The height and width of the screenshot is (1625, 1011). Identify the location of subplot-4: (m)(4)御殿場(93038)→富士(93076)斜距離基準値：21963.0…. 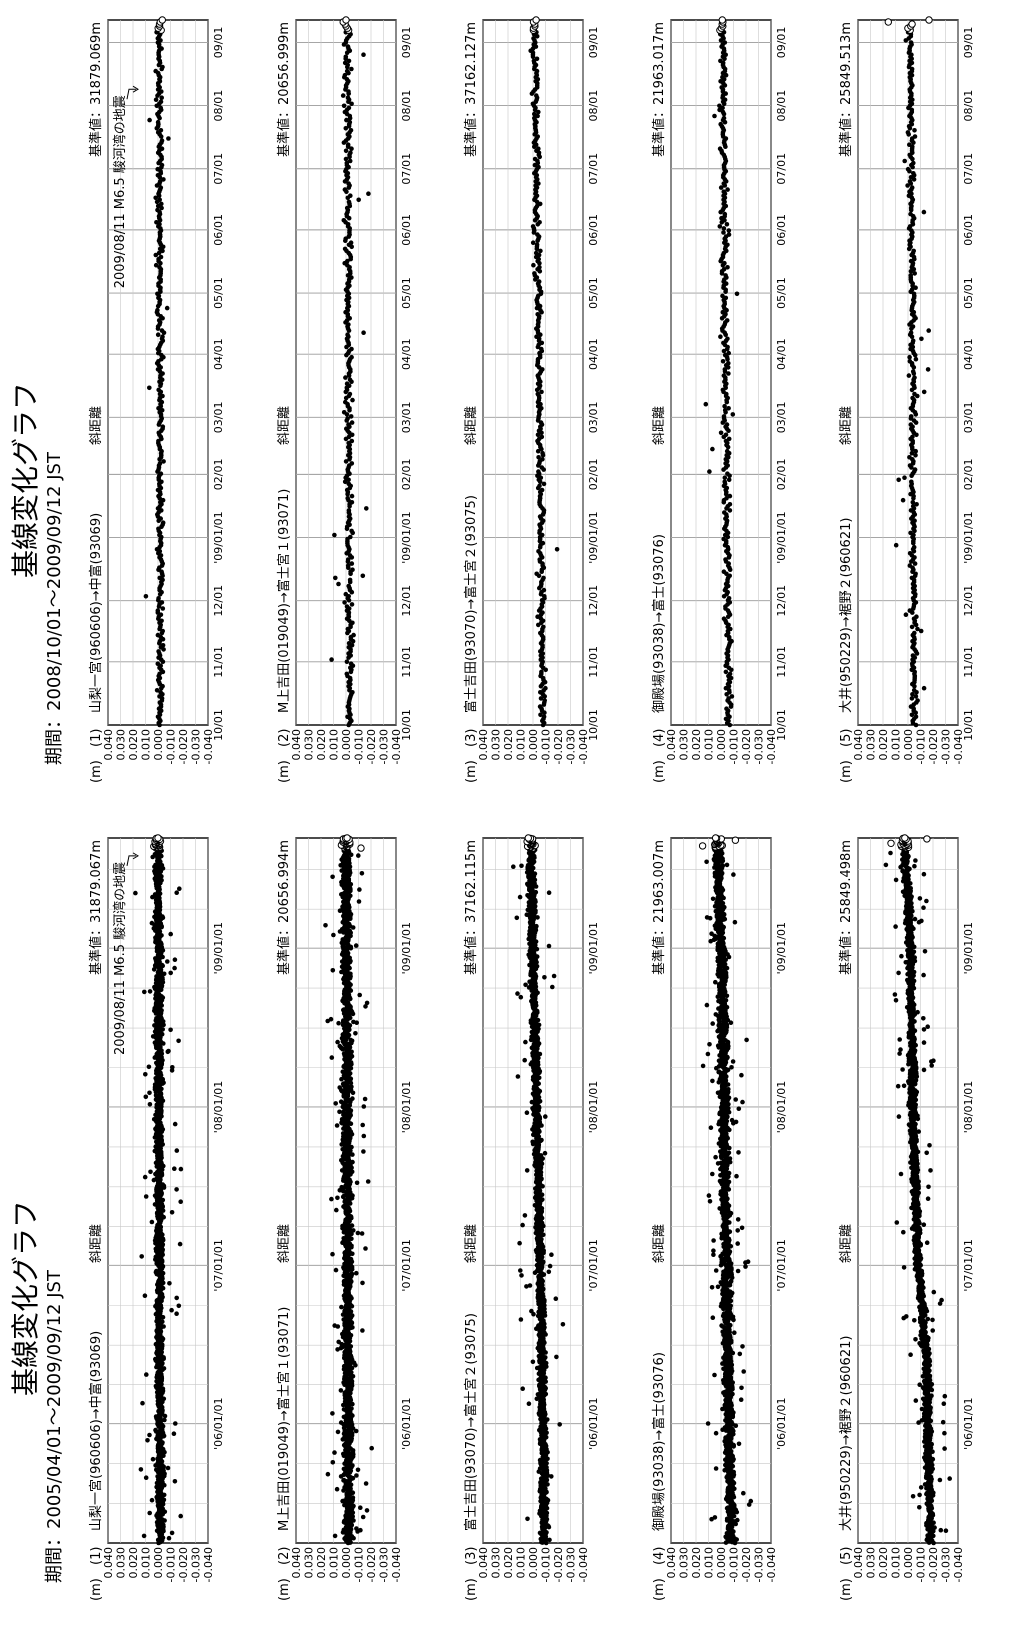
(719, 1217).